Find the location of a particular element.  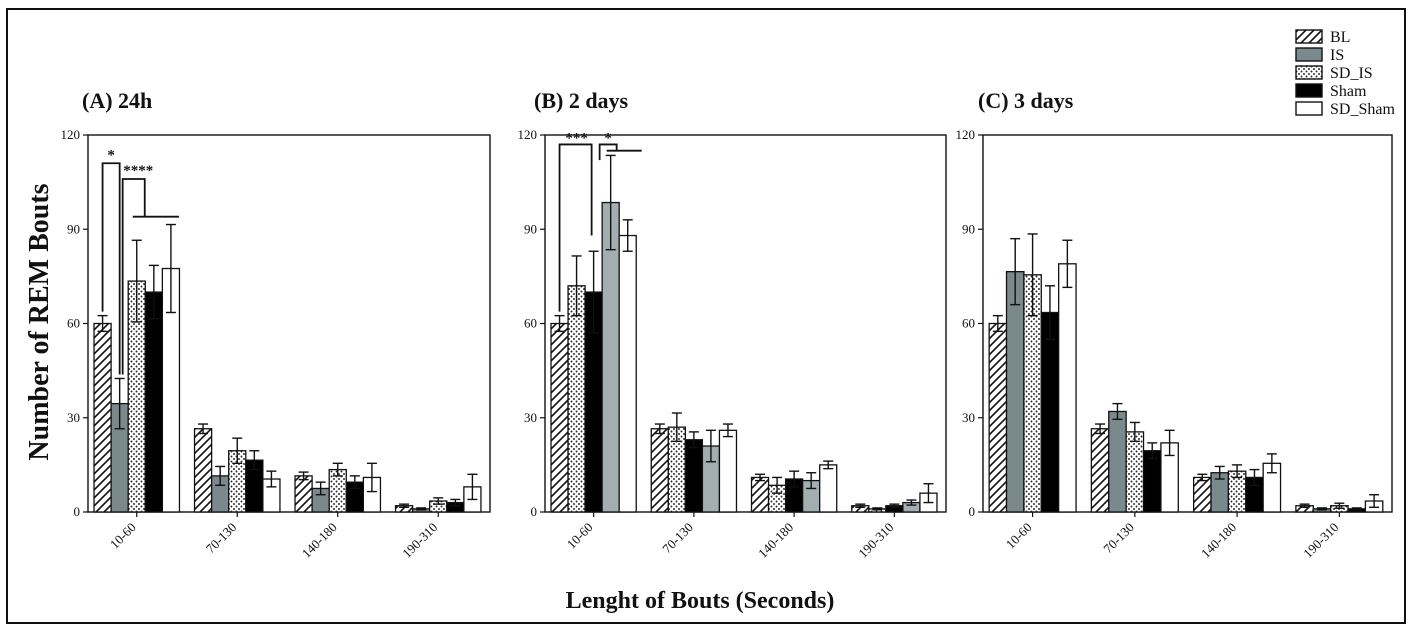

y-axis-label: Number of REM Bouts is located at coordinates (39, 321).